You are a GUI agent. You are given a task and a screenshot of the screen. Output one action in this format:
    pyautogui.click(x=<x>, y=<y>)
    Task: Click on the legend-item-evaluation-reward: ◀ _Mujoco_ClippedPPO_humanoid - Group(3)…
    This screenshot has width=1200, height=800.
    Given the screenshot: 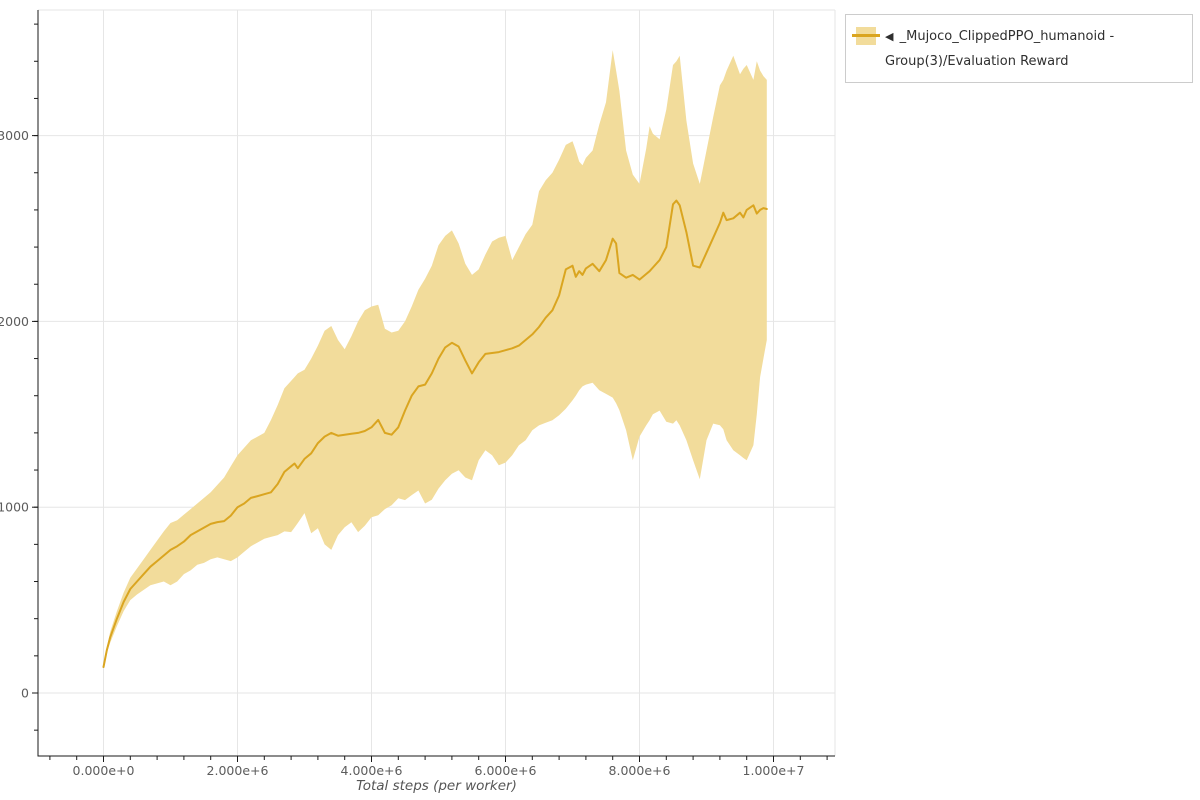 What is the action you would take?
    pyautogui.click(x=1017, y=49)
    